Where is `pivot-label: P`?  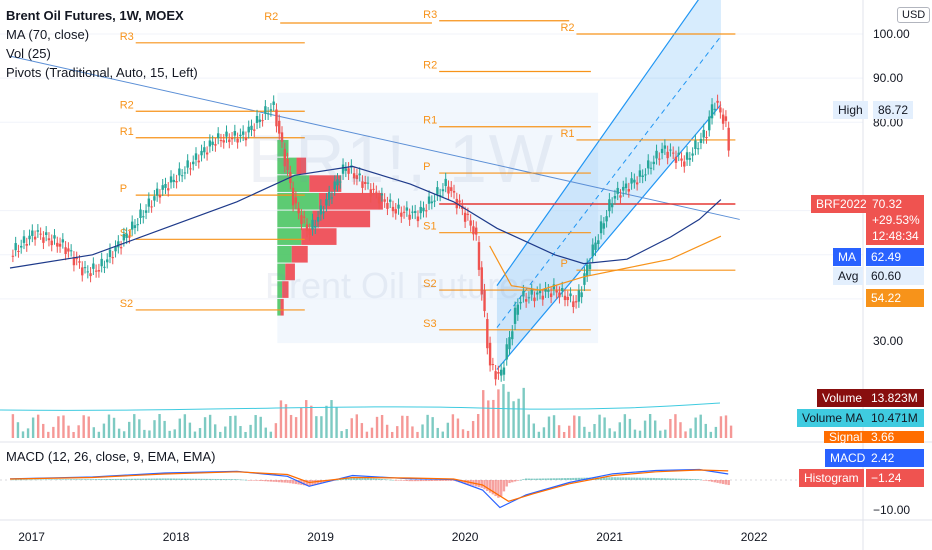 pivot-label: P is located at coordinates (426, 167).